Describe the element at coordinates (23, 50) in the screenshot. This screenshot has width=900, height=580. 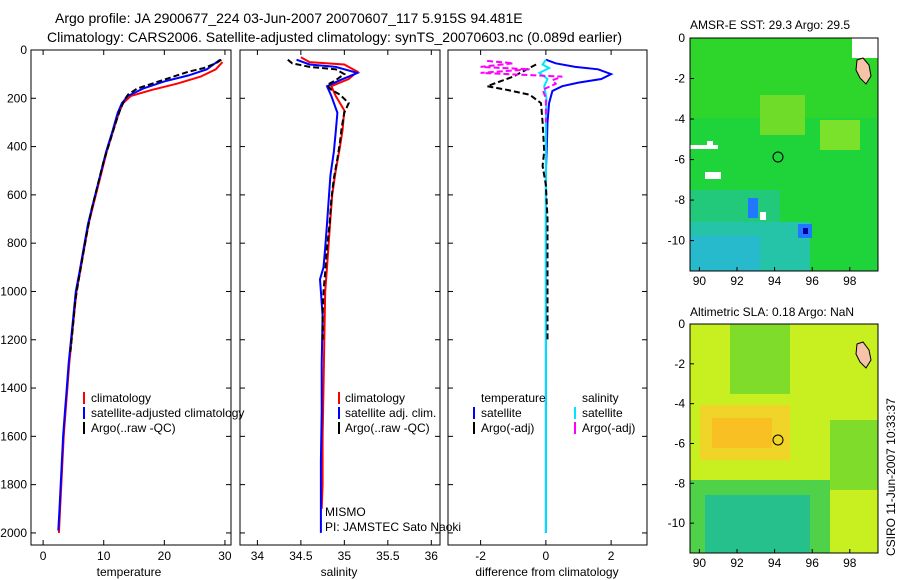
I see `depth-ytick-label: 0` at that location.